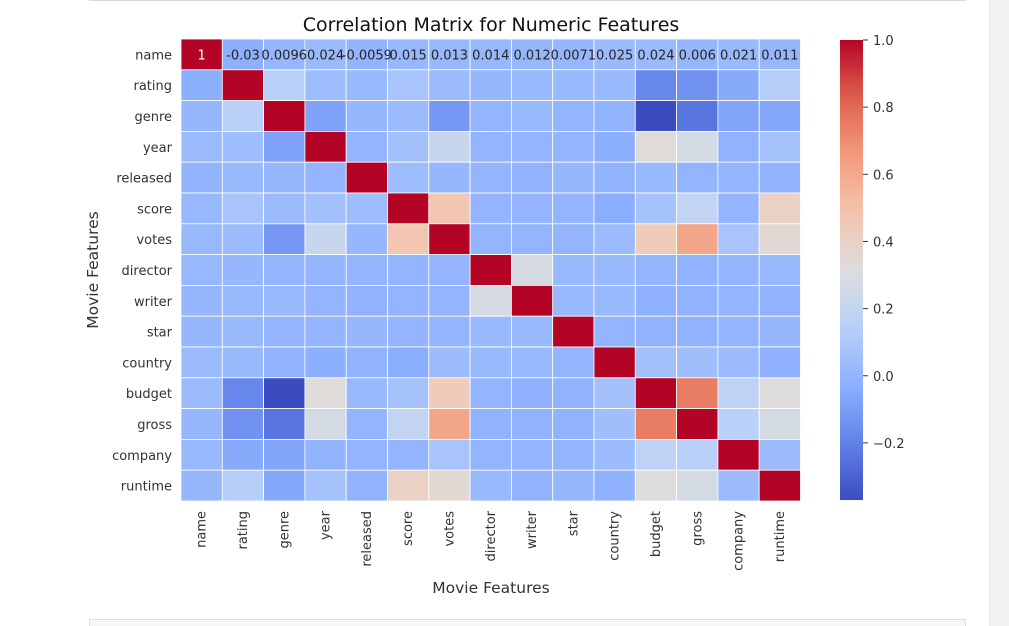 The image size is (1009, 626). I want to click on x-tick-score: score, so click(408, 528).